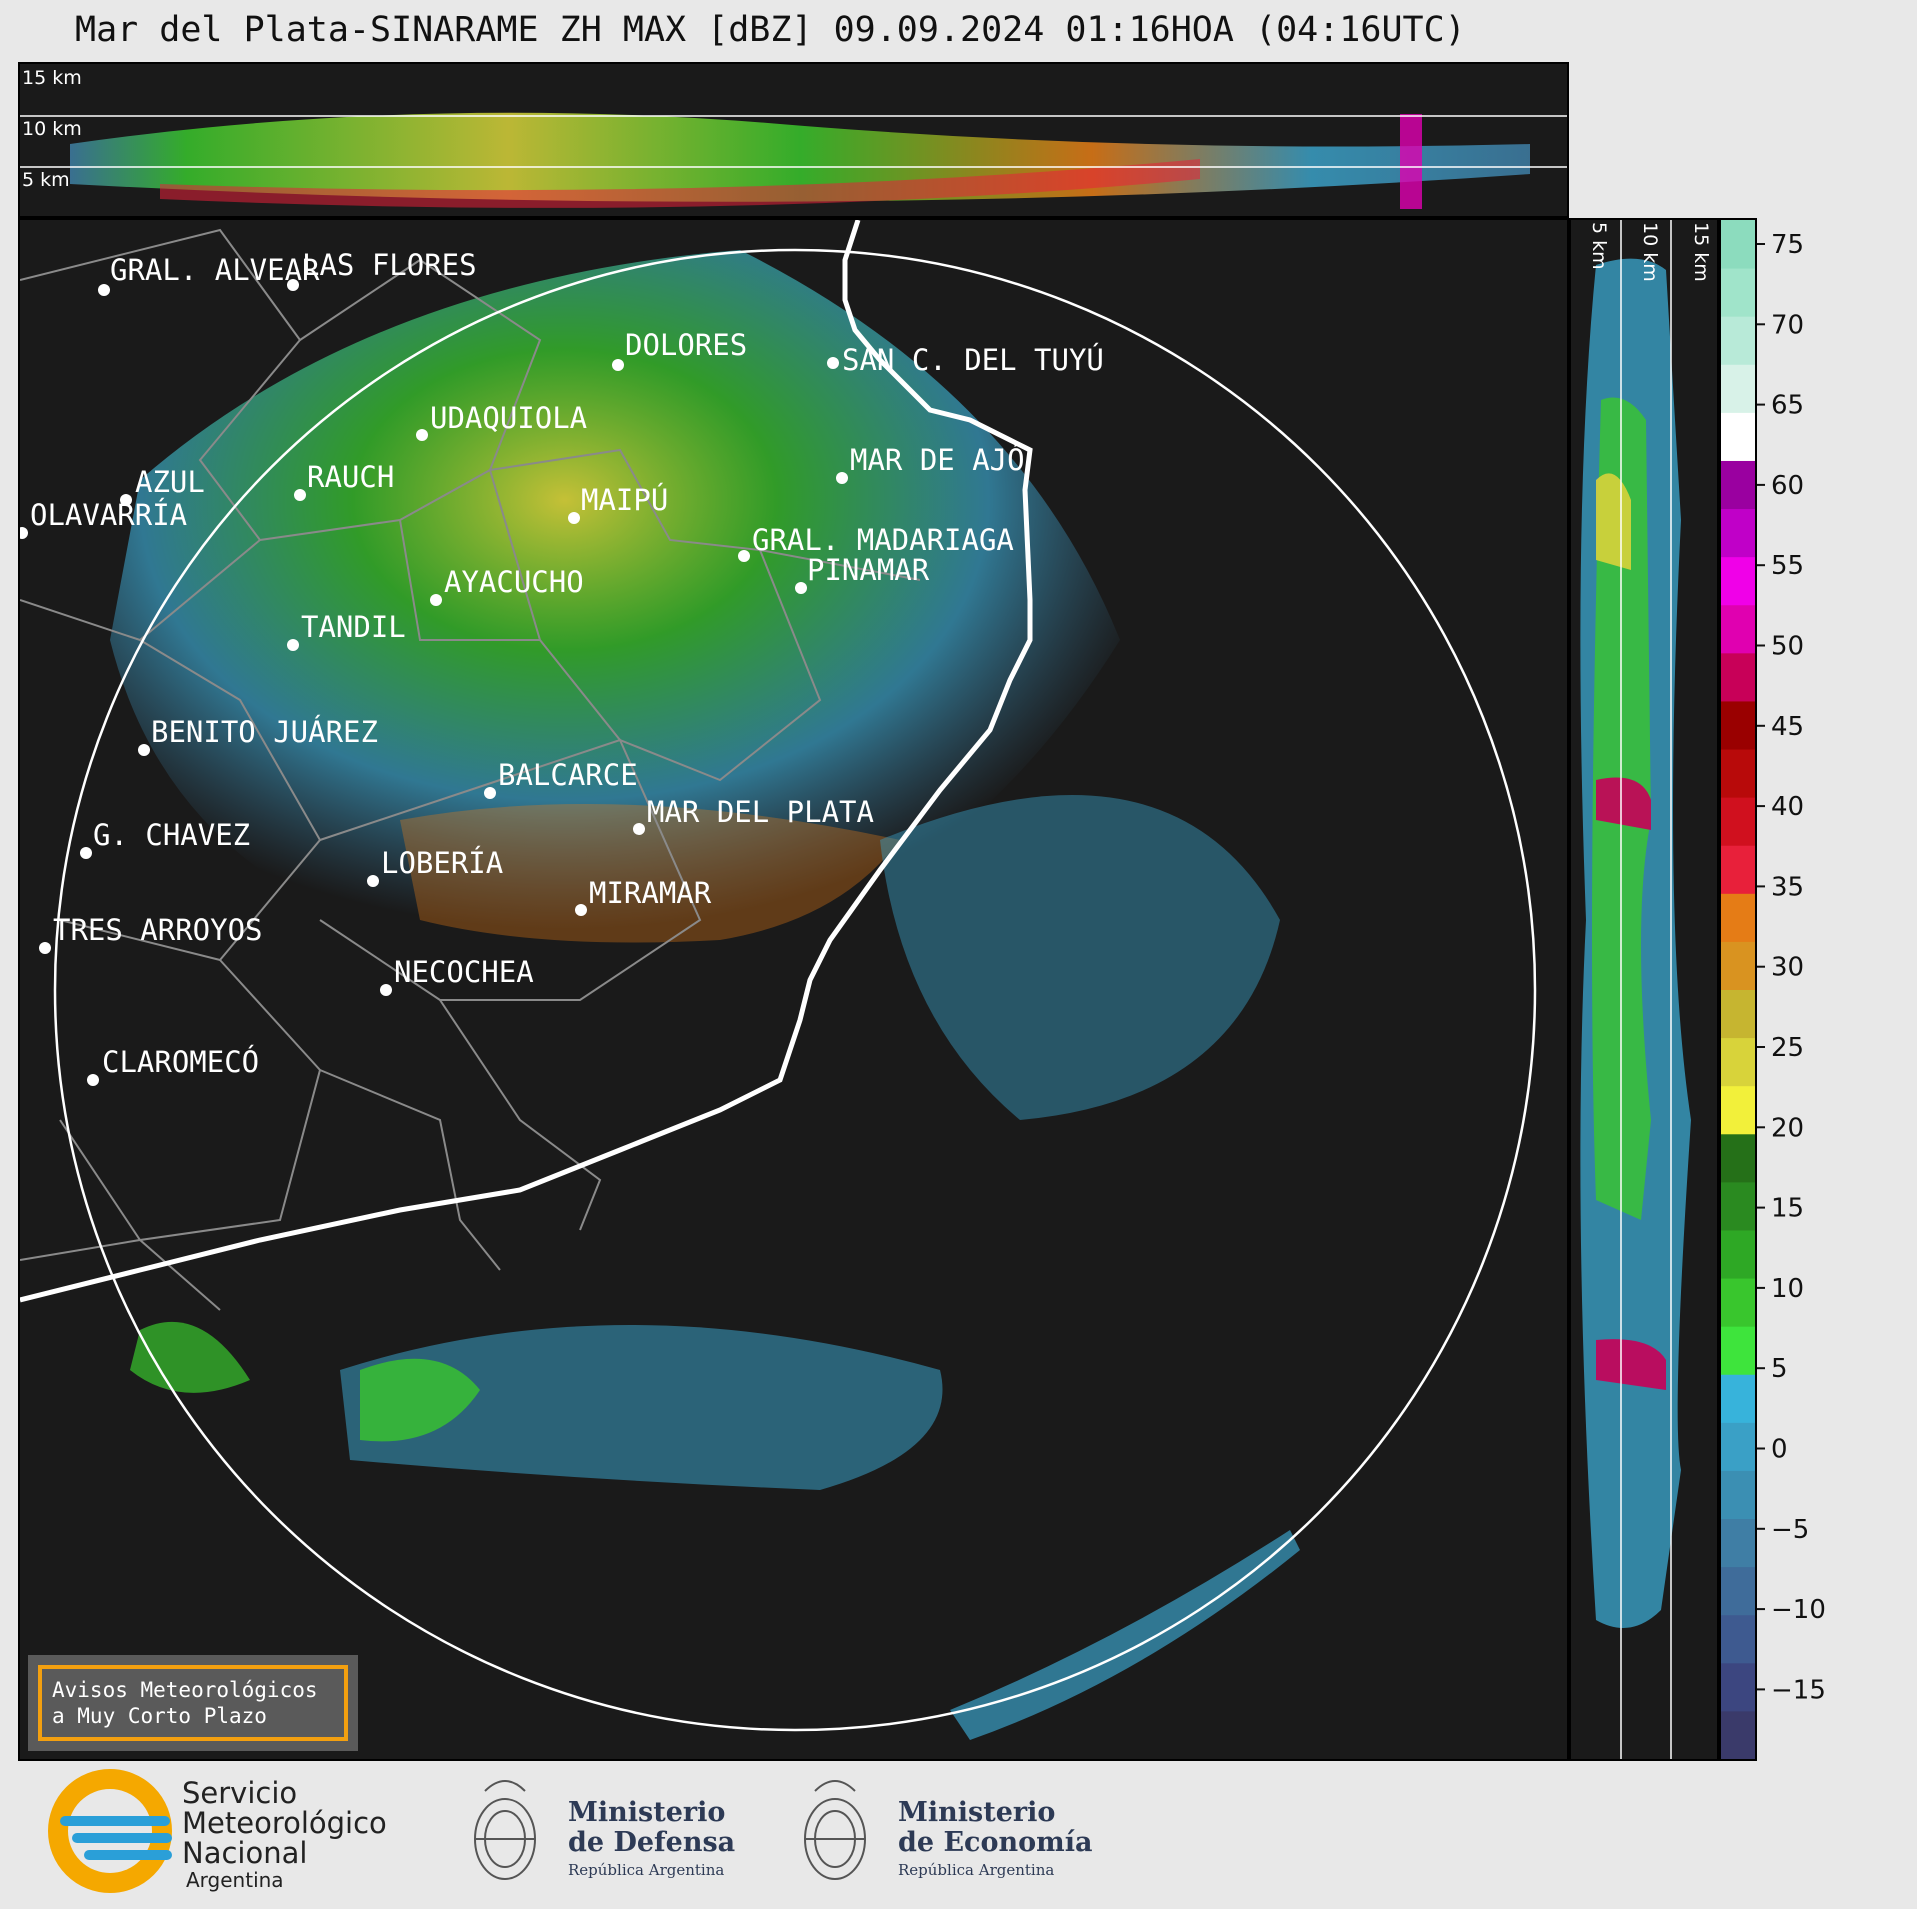 The height and width of the screenshot is (1909, 1917). What do you see at coordinates (1411, 161) in the screenshot?
I see `echo-cell` at bounding box center [1411, 161].